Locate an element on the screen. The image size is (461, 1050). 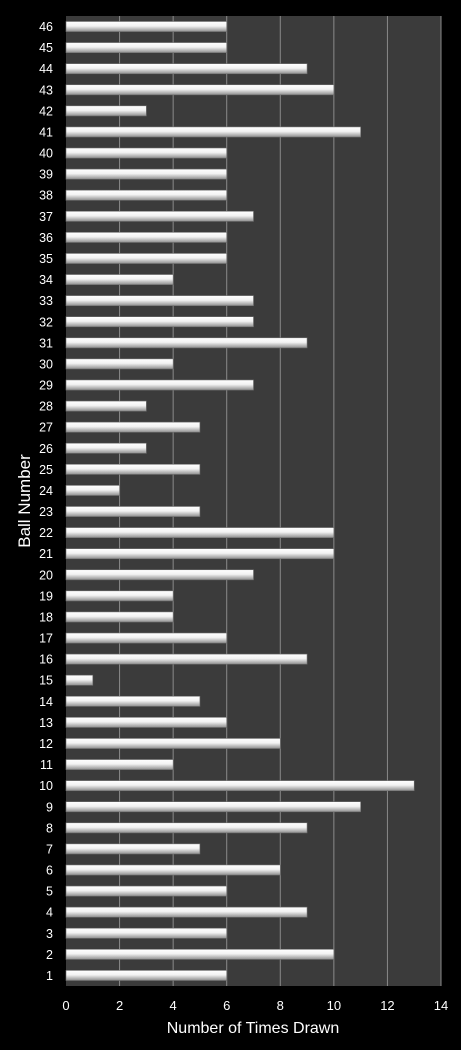
y-tick-label: 18 is located at coordinates (46, 617).